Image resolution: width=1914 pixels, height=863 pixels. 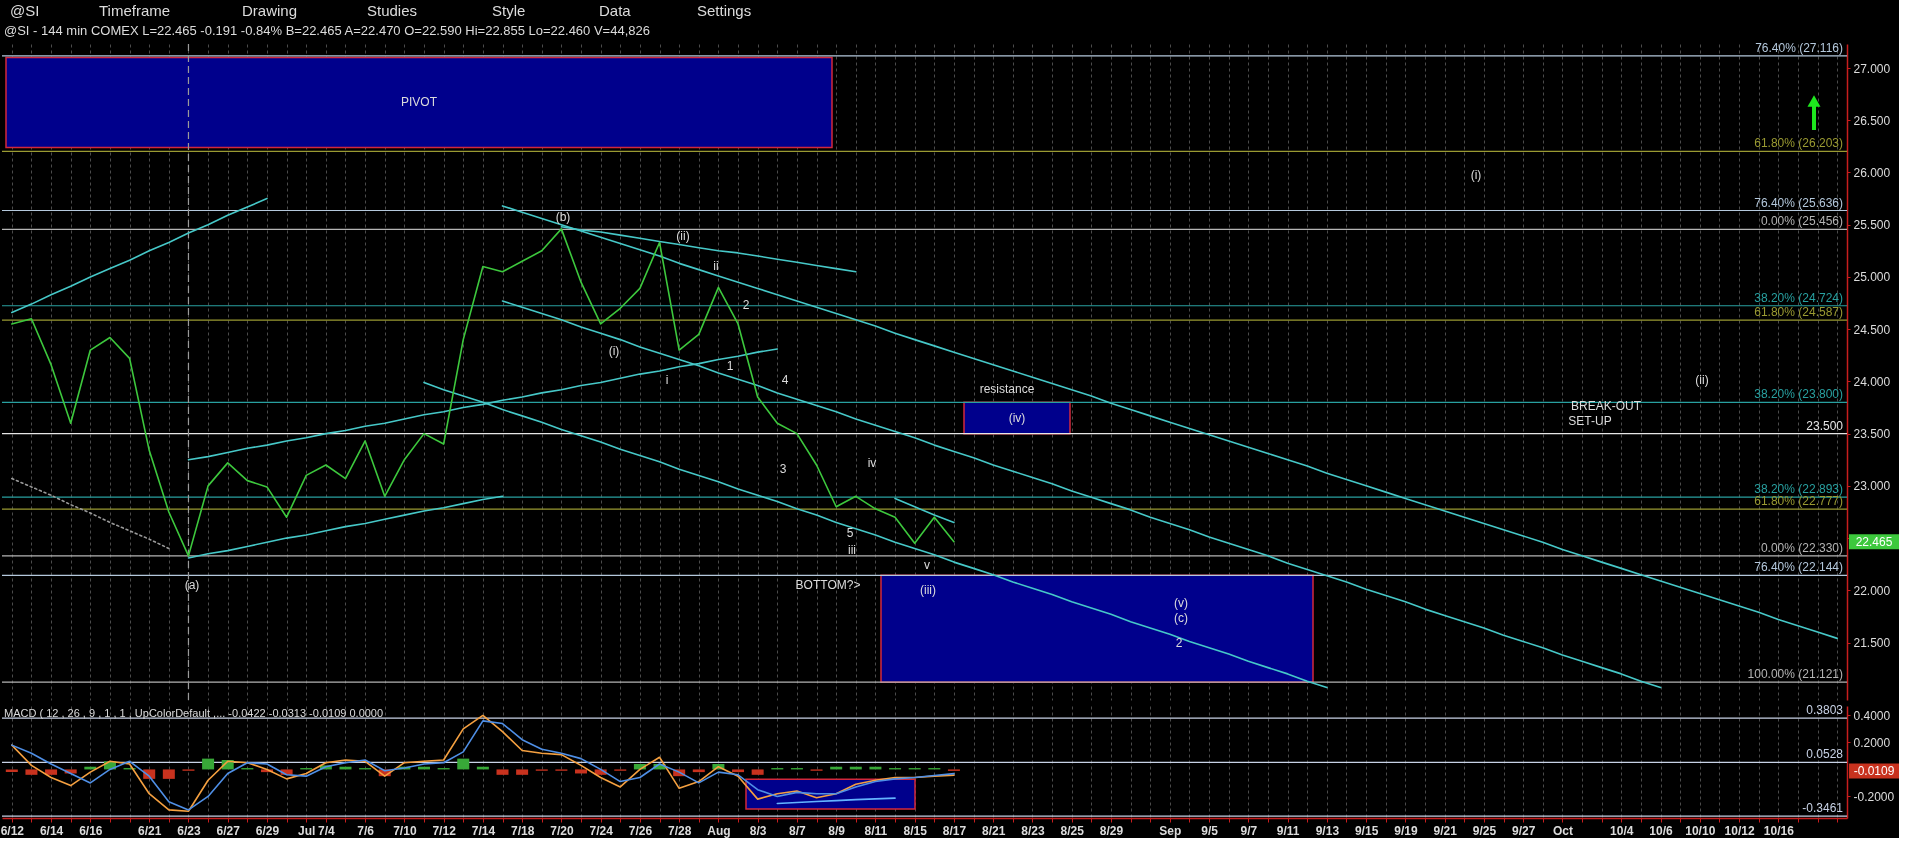 What do you see at coordinates (1007, 389) in the screenshot?
I see `annotation: resistance` at bounding box center [1007, 389].